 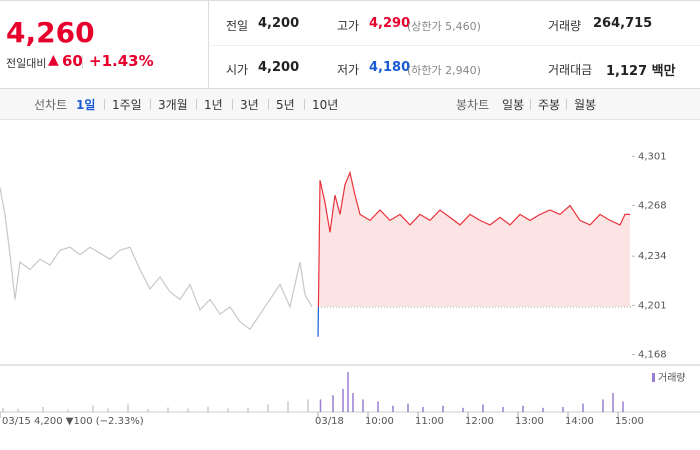 What do you see at coordinates (652, 305) in the screenshot?
I see `y-tick-label: 4,201` at bounding box center [652, 305].